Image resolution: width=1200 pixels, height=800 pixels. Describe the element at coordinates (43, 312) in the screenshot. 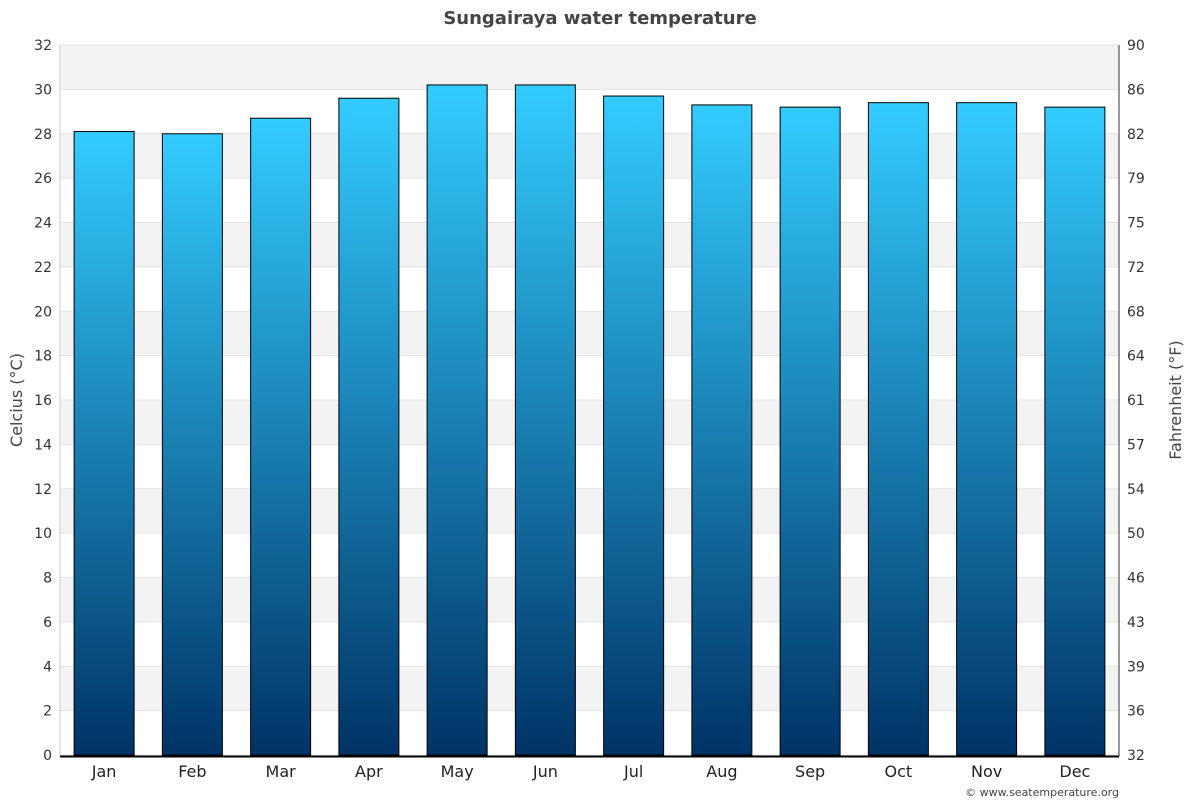

I see `y-tick-label-left: 20` at that location.